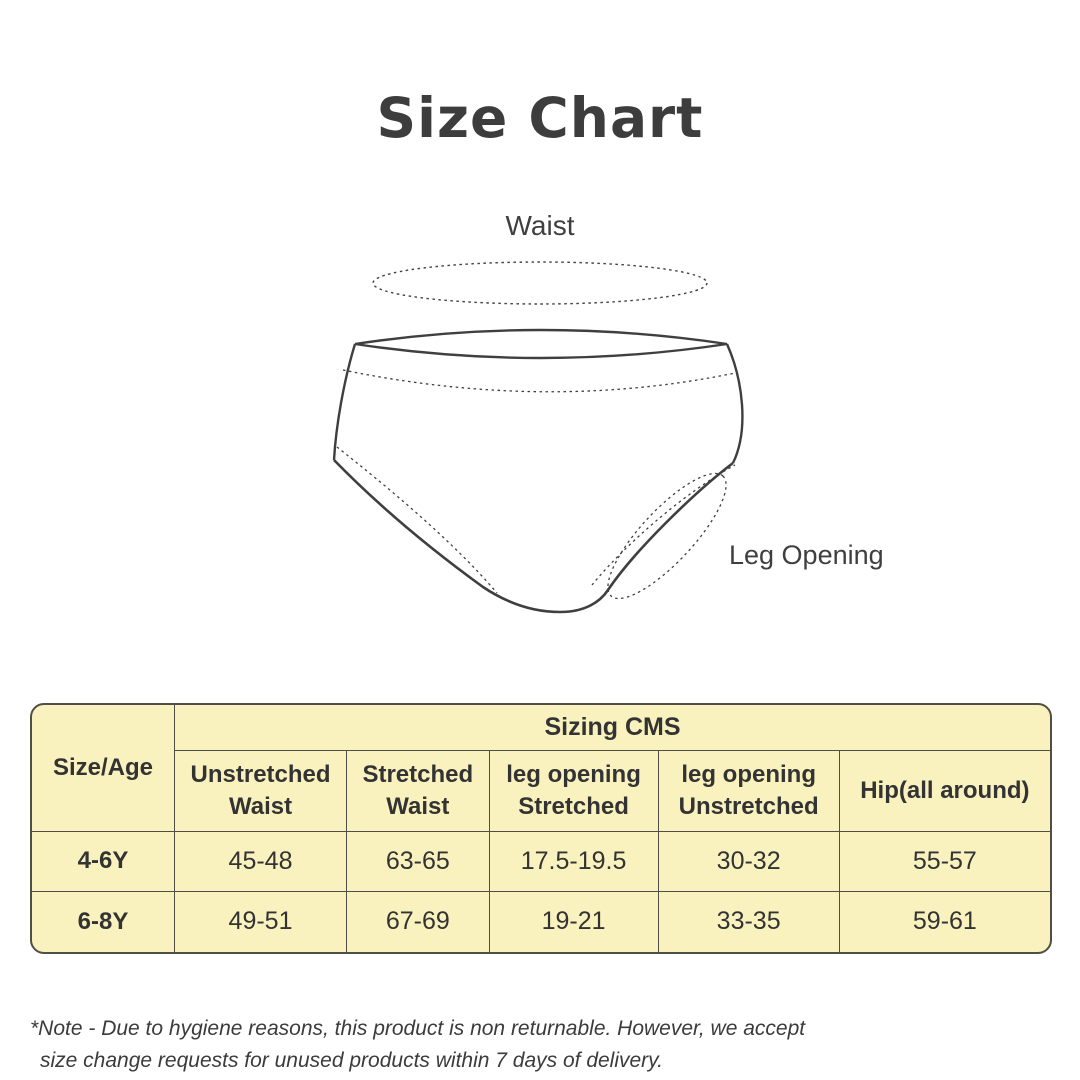 This screenshot has width=1080, height=1080. I want to click on waist-label: Waist, so click(540, 225).